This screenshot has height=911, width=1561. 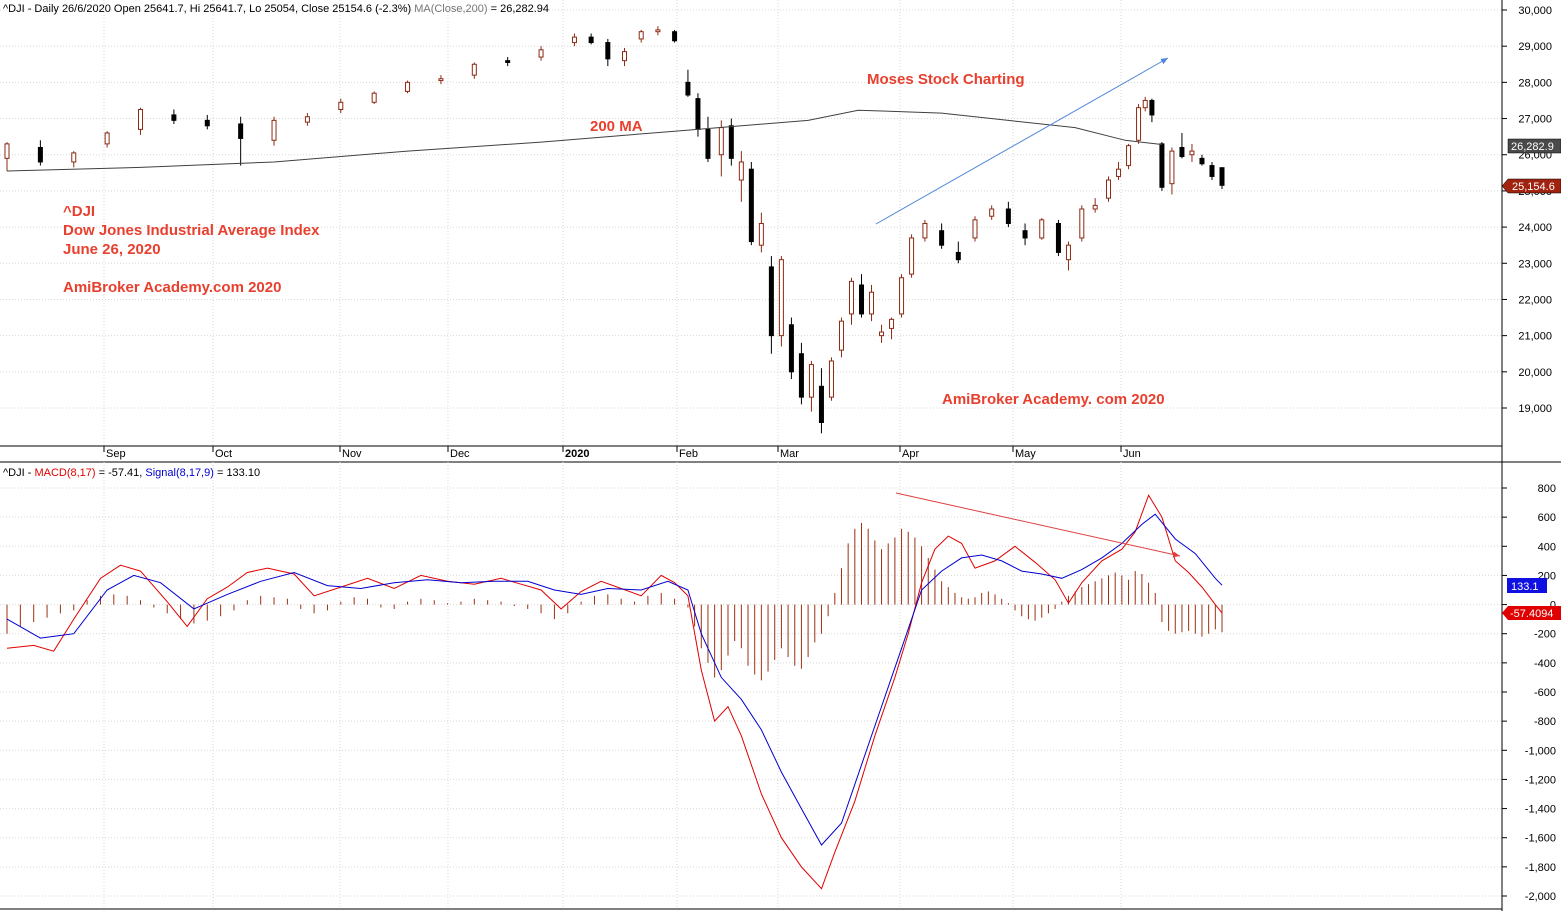 I want to click on price-tick-label: 24,000, so click(x=1535, y=228).